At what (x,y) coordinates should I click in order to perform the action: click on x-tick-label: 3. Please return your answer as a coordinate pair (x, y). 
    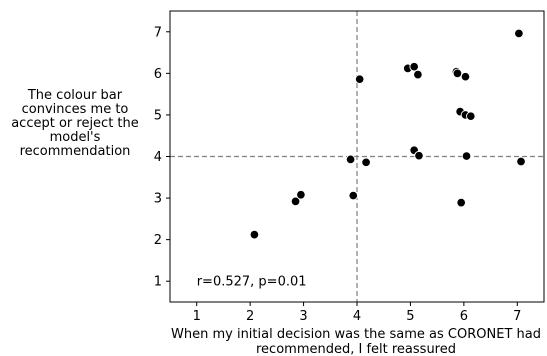
    Looking at the image, I should click on (303, 316).